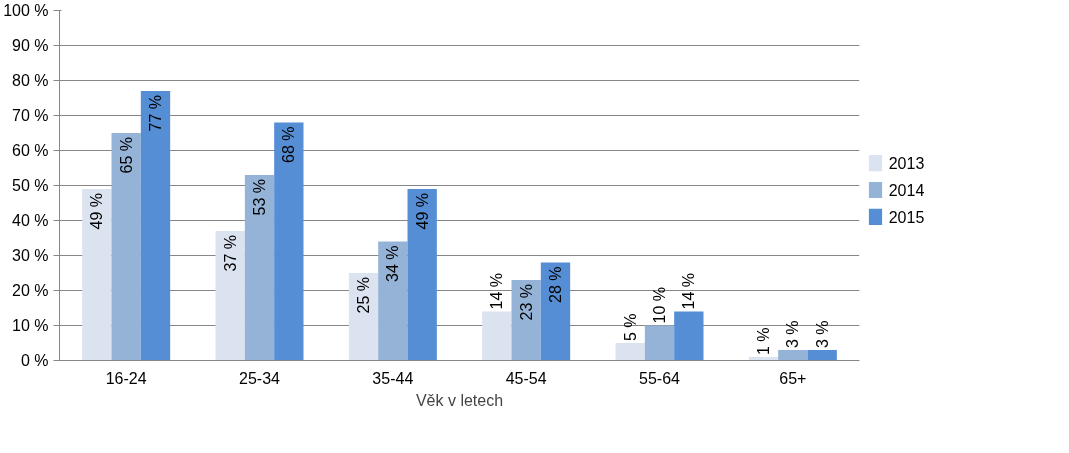  Describe the element at coordinates (289, 144) in the screenshot. I see `data-label: 68 %` at that location.